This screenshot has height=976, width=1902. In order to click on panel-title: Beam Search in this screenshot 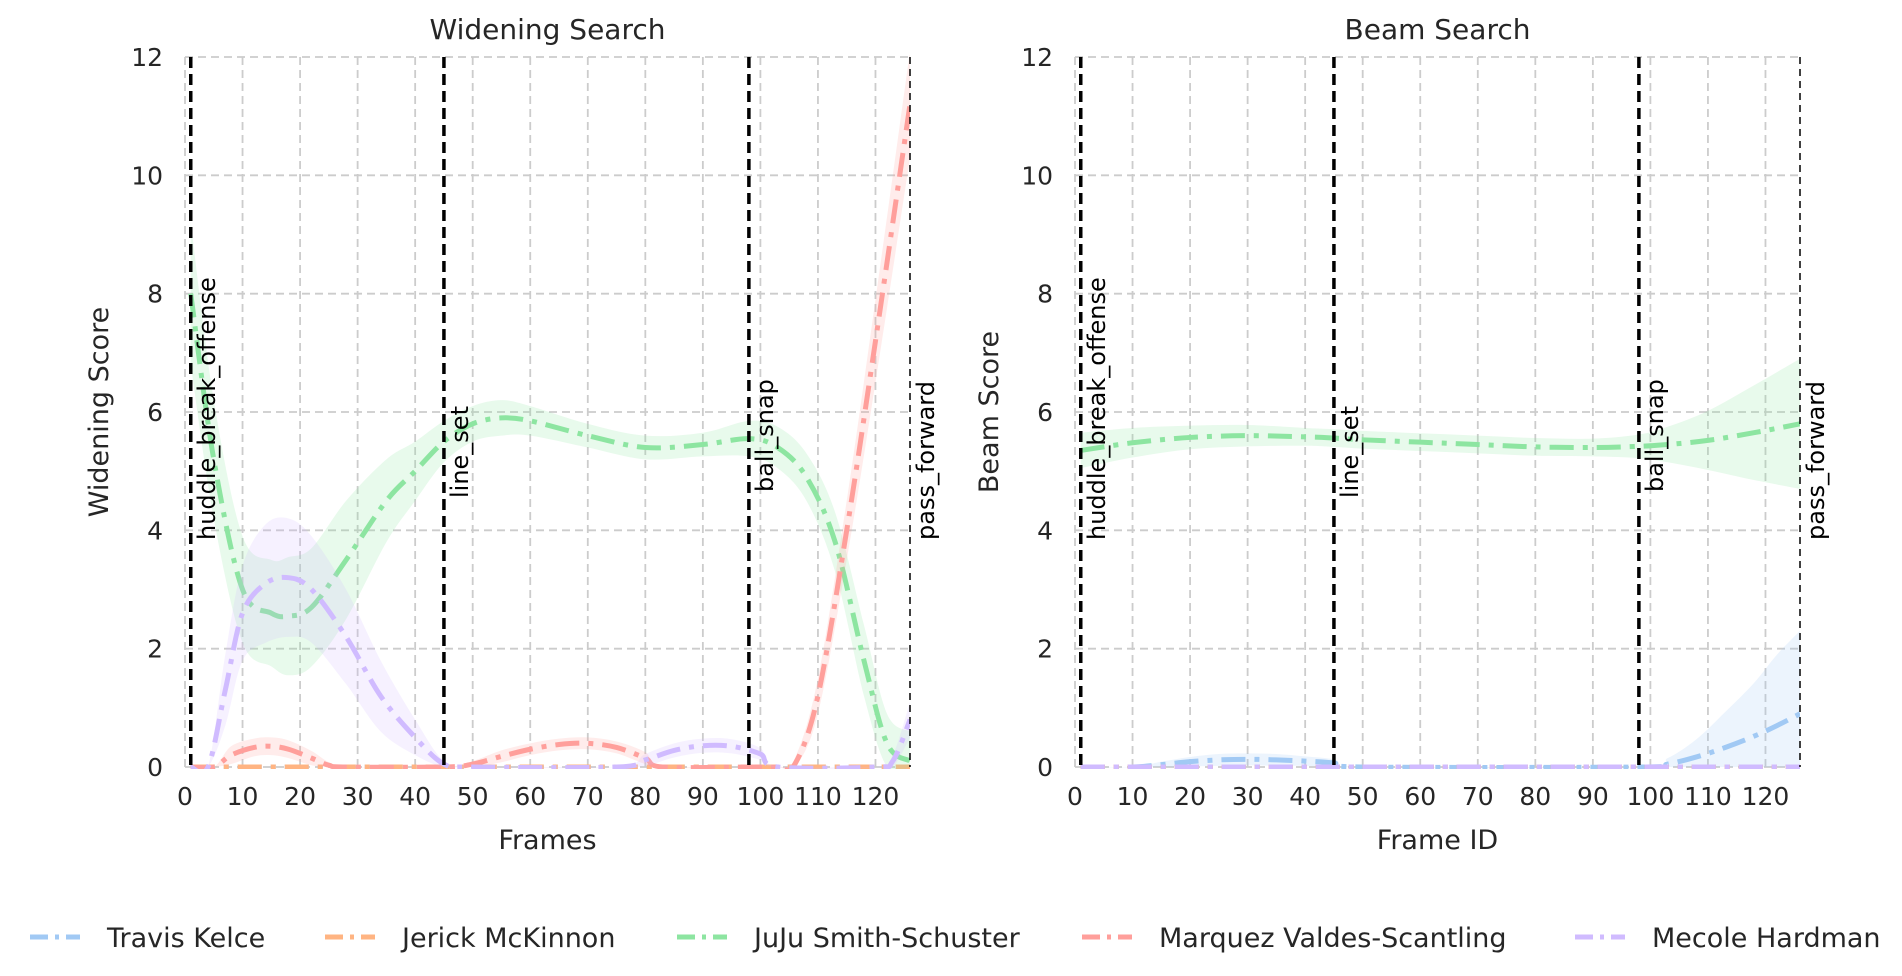, I will do `click(1438, 29)`.